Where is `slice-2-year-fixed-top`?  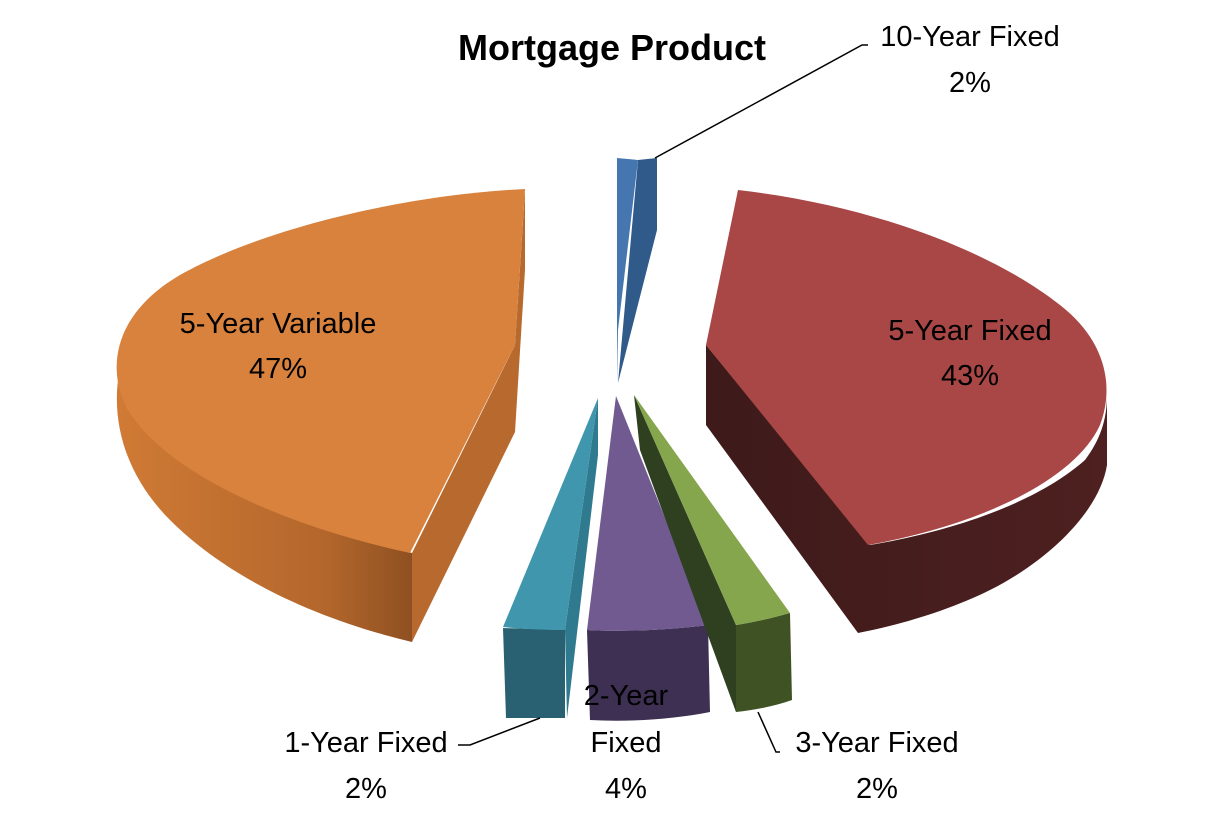
slice-2-year-fixed-top is located at coordinates (647, 513).